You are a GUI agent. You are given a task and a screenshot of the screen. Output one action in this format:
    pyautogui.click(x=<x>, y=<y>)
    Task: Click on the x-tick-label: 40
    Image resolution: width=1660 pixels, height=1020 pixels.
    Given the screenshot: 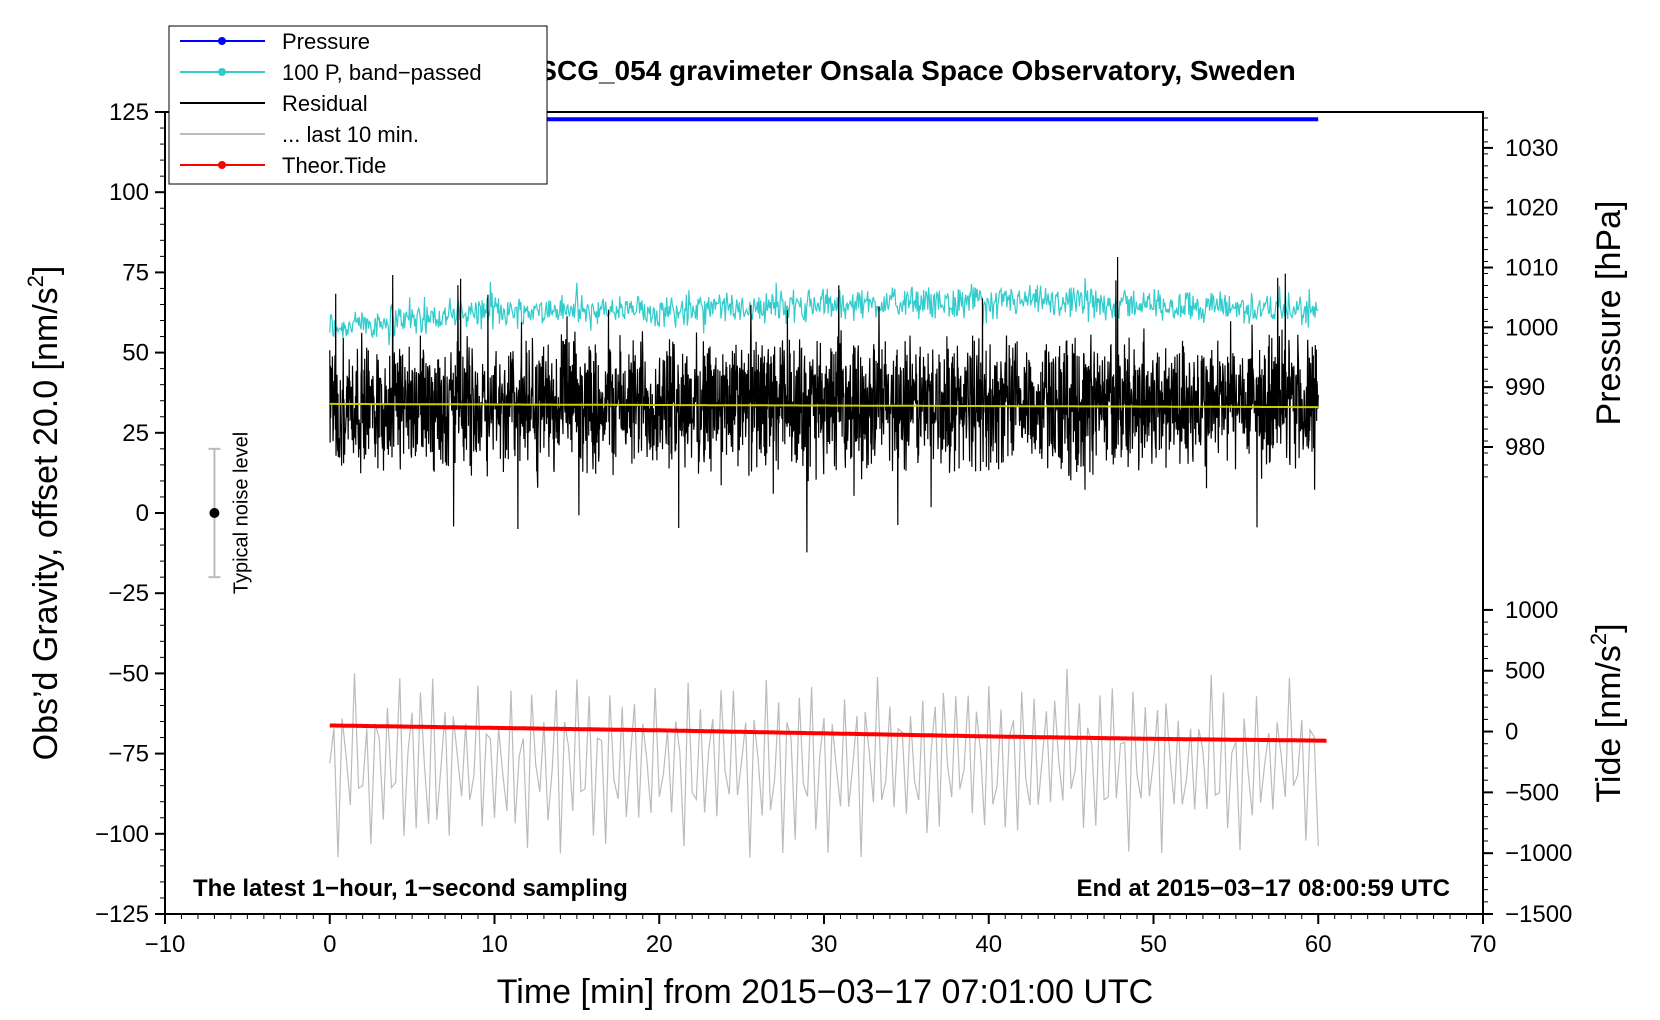 What is the action you would take?
    pyautogui.click(x=988, y=944)
    